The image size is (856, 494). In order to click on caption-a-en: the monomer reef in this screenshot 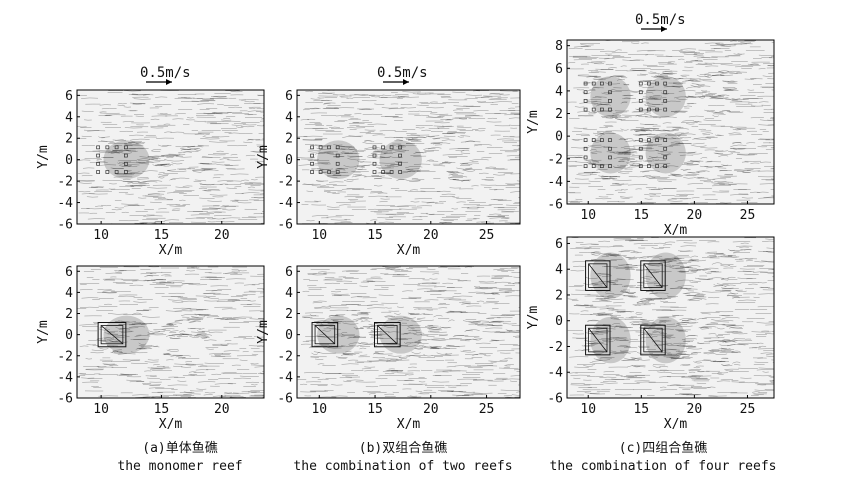, I will do `click(180, 466)`.